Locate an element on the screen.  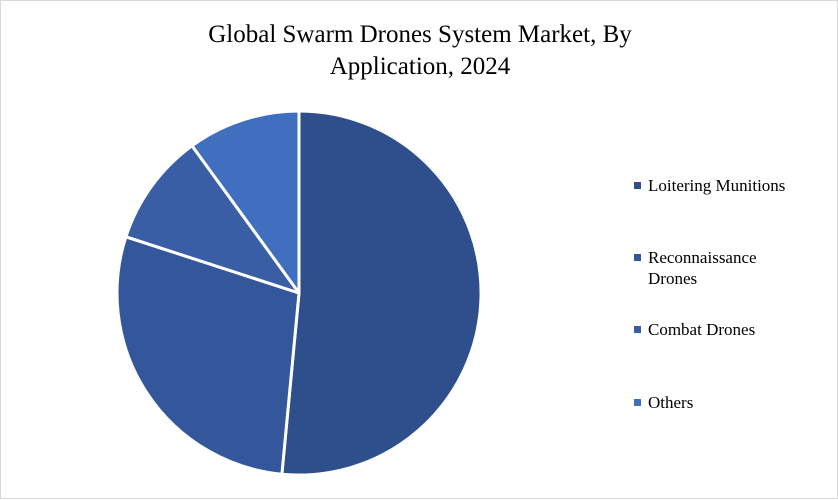
legend-label-1-line-1: Drones is located at coordinates (673, 278).